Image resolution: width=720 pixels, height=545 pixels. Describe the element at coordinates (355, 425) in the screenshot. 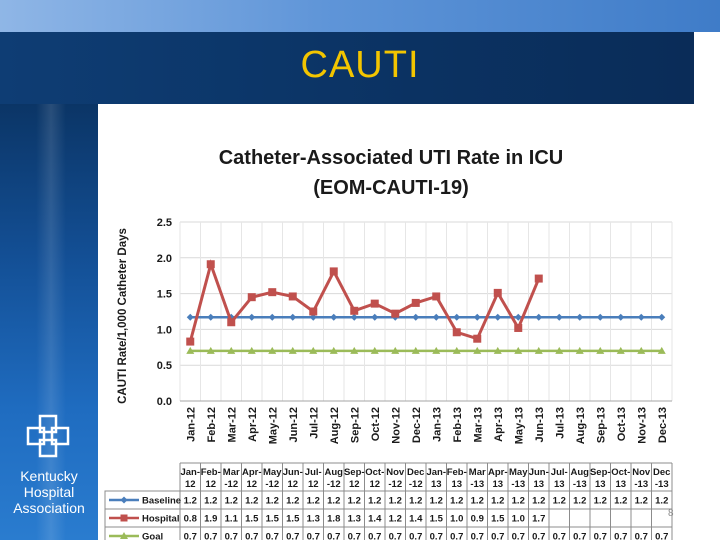

I see `x-tick-label: Sep-12` at that location.